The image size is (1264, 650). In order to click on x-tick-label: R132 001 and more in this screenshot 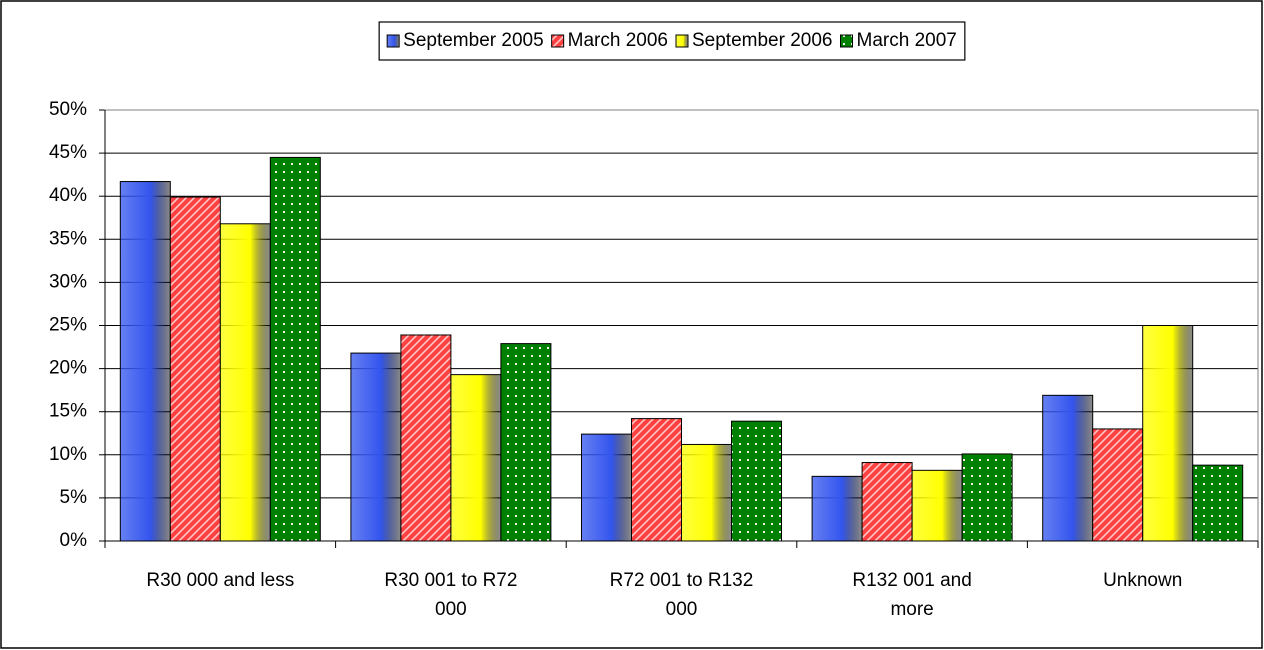, I will do `click(912, 595)`.